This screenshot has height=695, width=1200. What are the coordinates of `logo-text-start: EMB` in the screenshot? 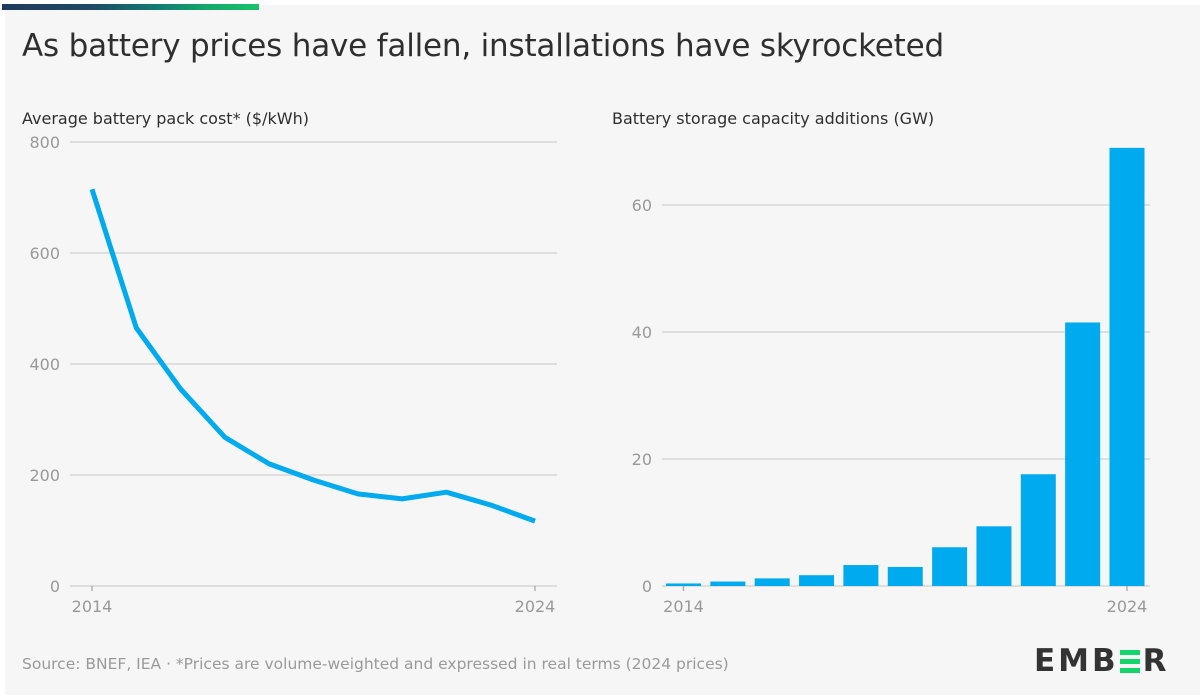 It's located at (1076, 661).